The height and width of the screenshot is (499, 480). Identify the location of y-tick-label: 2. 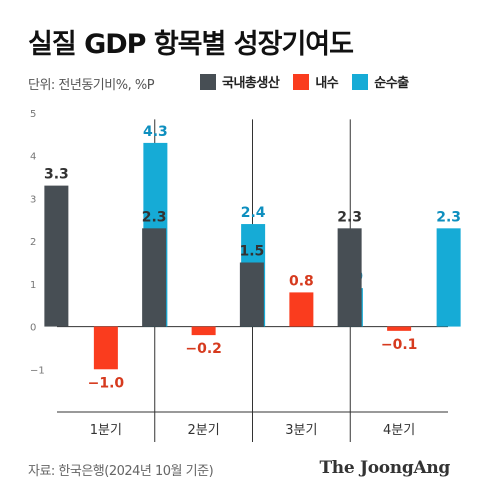
(33, 242).